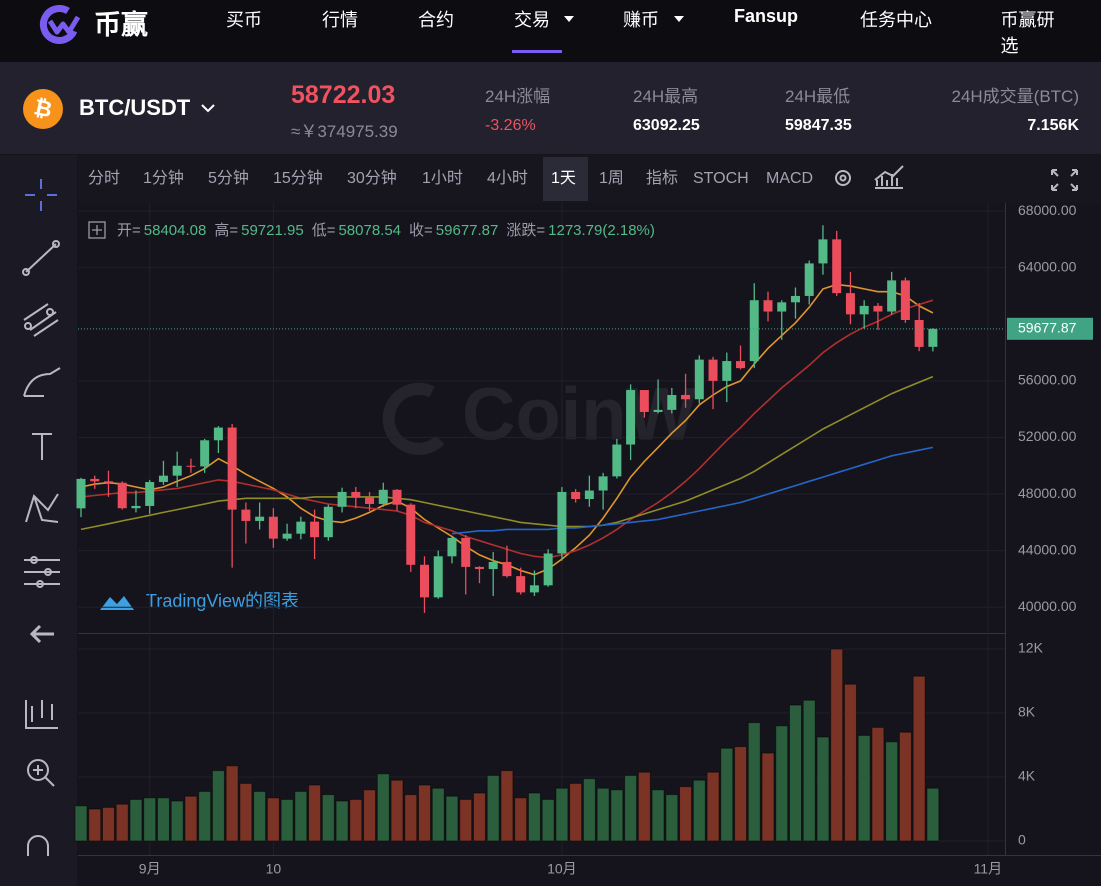 Image resolution: width=1101 pixels, height=886 pixels. Describe the element at coordinates (121, 25) in the screenshot. I see `brand-name: 币赢` at that location.